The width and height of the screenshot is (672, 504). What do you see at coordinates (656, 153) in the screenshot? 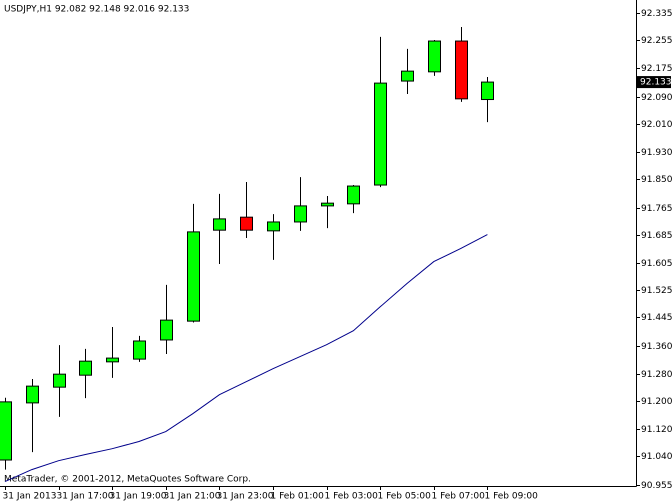
I see `y-tick-label: 91.930` at bounding box center [656, 153].